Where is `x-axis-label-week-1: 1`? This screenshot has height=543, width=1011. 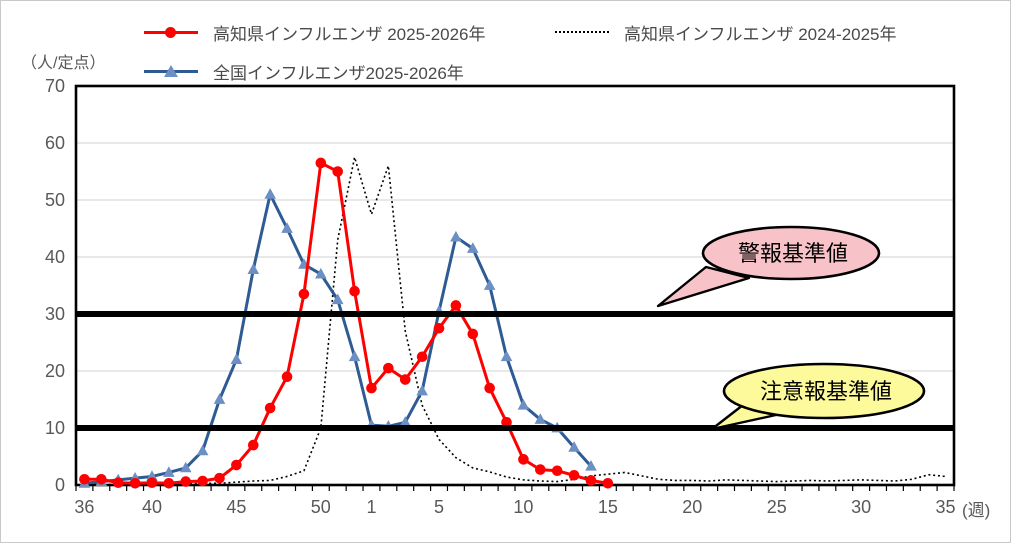
x-axis-label-week-1: 1 is located at coordinates (371, 507).